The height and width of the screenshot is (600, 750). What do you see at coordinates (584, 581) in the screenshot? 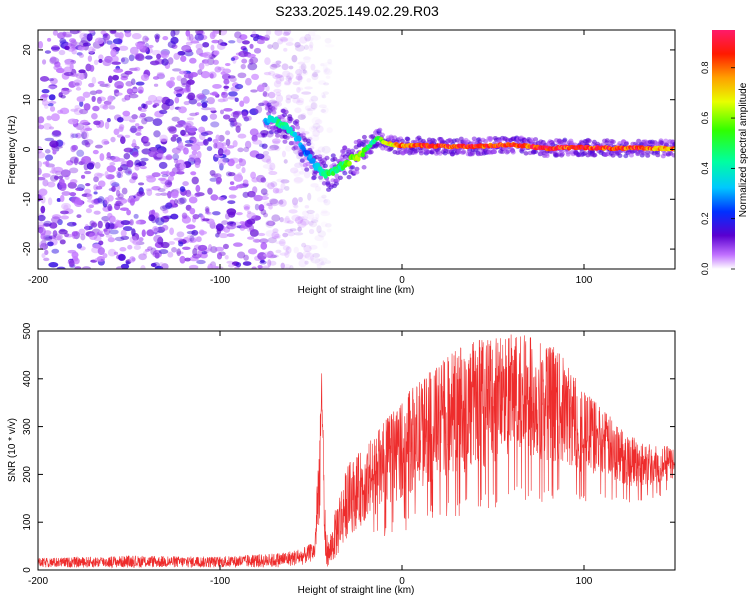
I see `snr-x-tick-label: 100` at bounding box center [584, 581].